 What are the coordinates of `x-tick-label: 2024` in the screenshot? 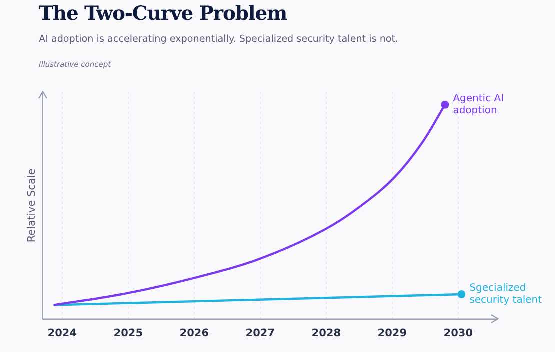 It's located at (63, 333).